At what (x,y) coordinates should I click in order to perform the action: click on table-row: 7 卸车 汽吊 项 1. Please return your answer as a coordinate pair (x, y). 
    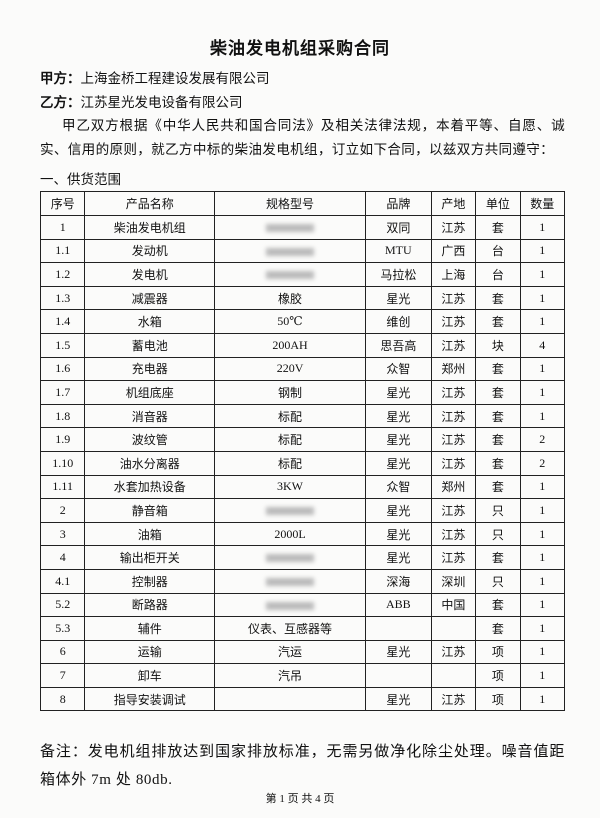
    Looking at the image, I should click on (302, 675).